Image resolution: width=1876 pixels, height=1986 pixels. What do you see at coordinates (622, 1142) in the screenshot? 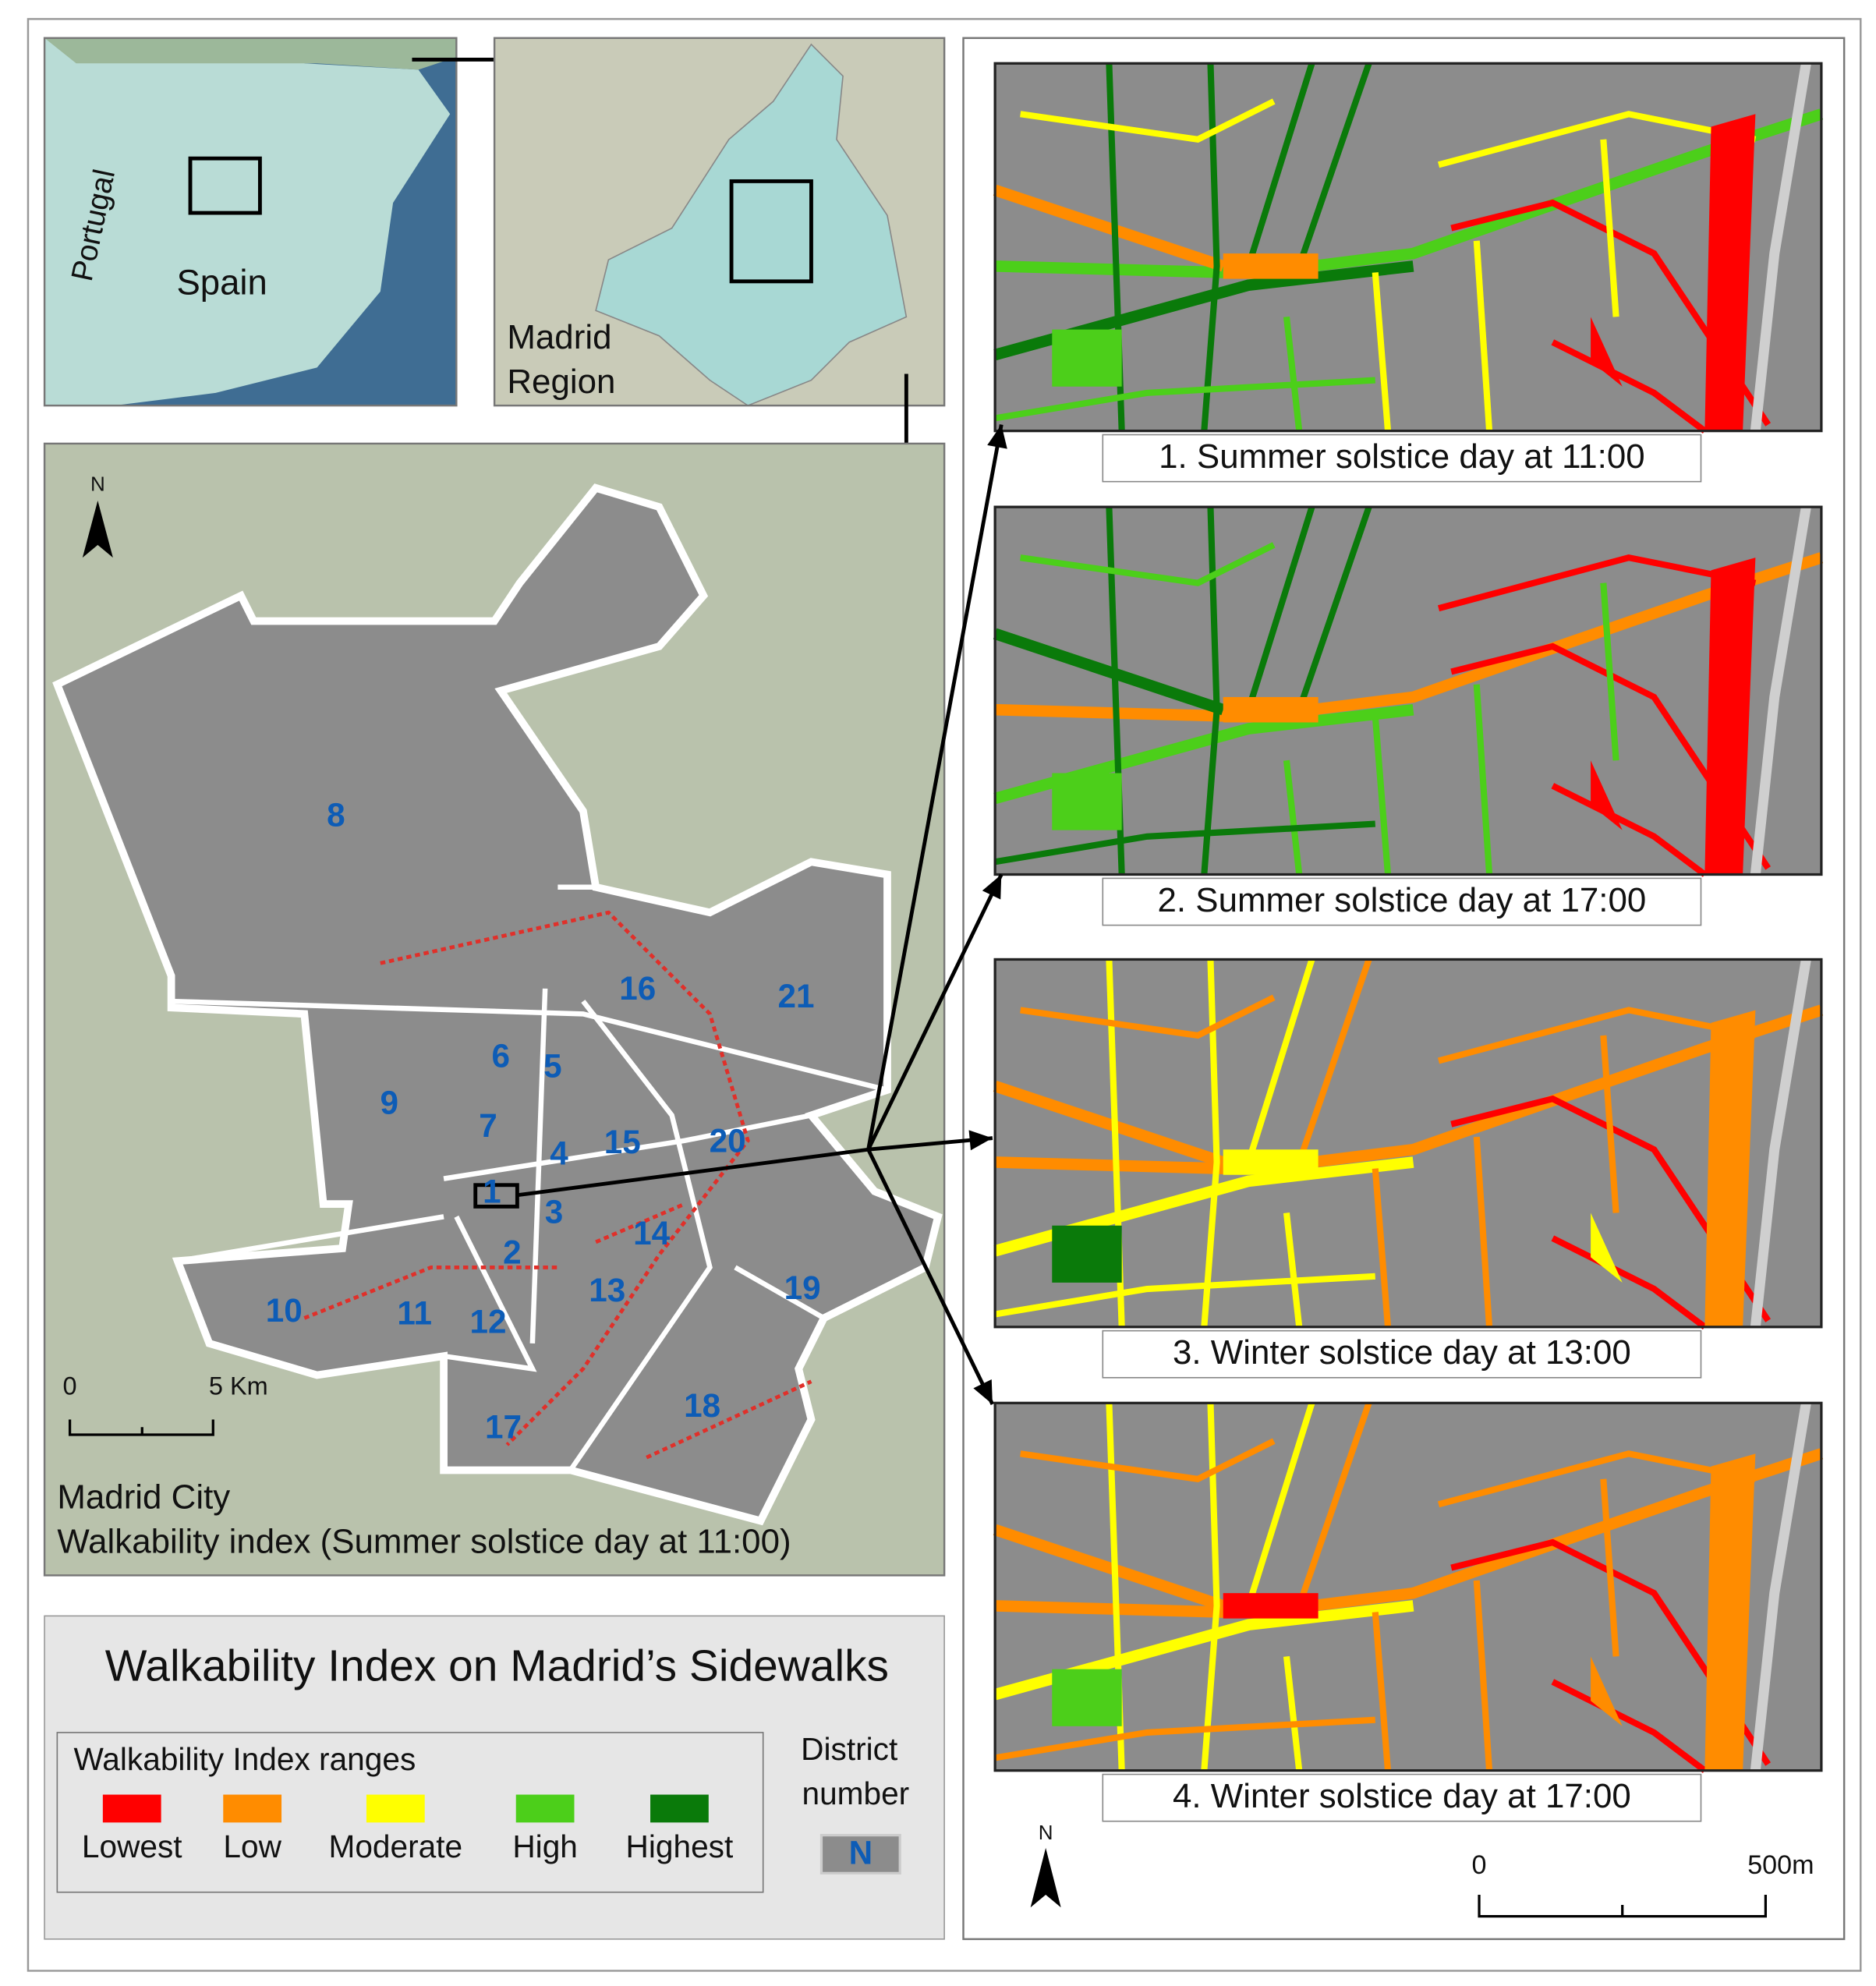
I see `district-number: 15` at bounding box center [622, 1142].